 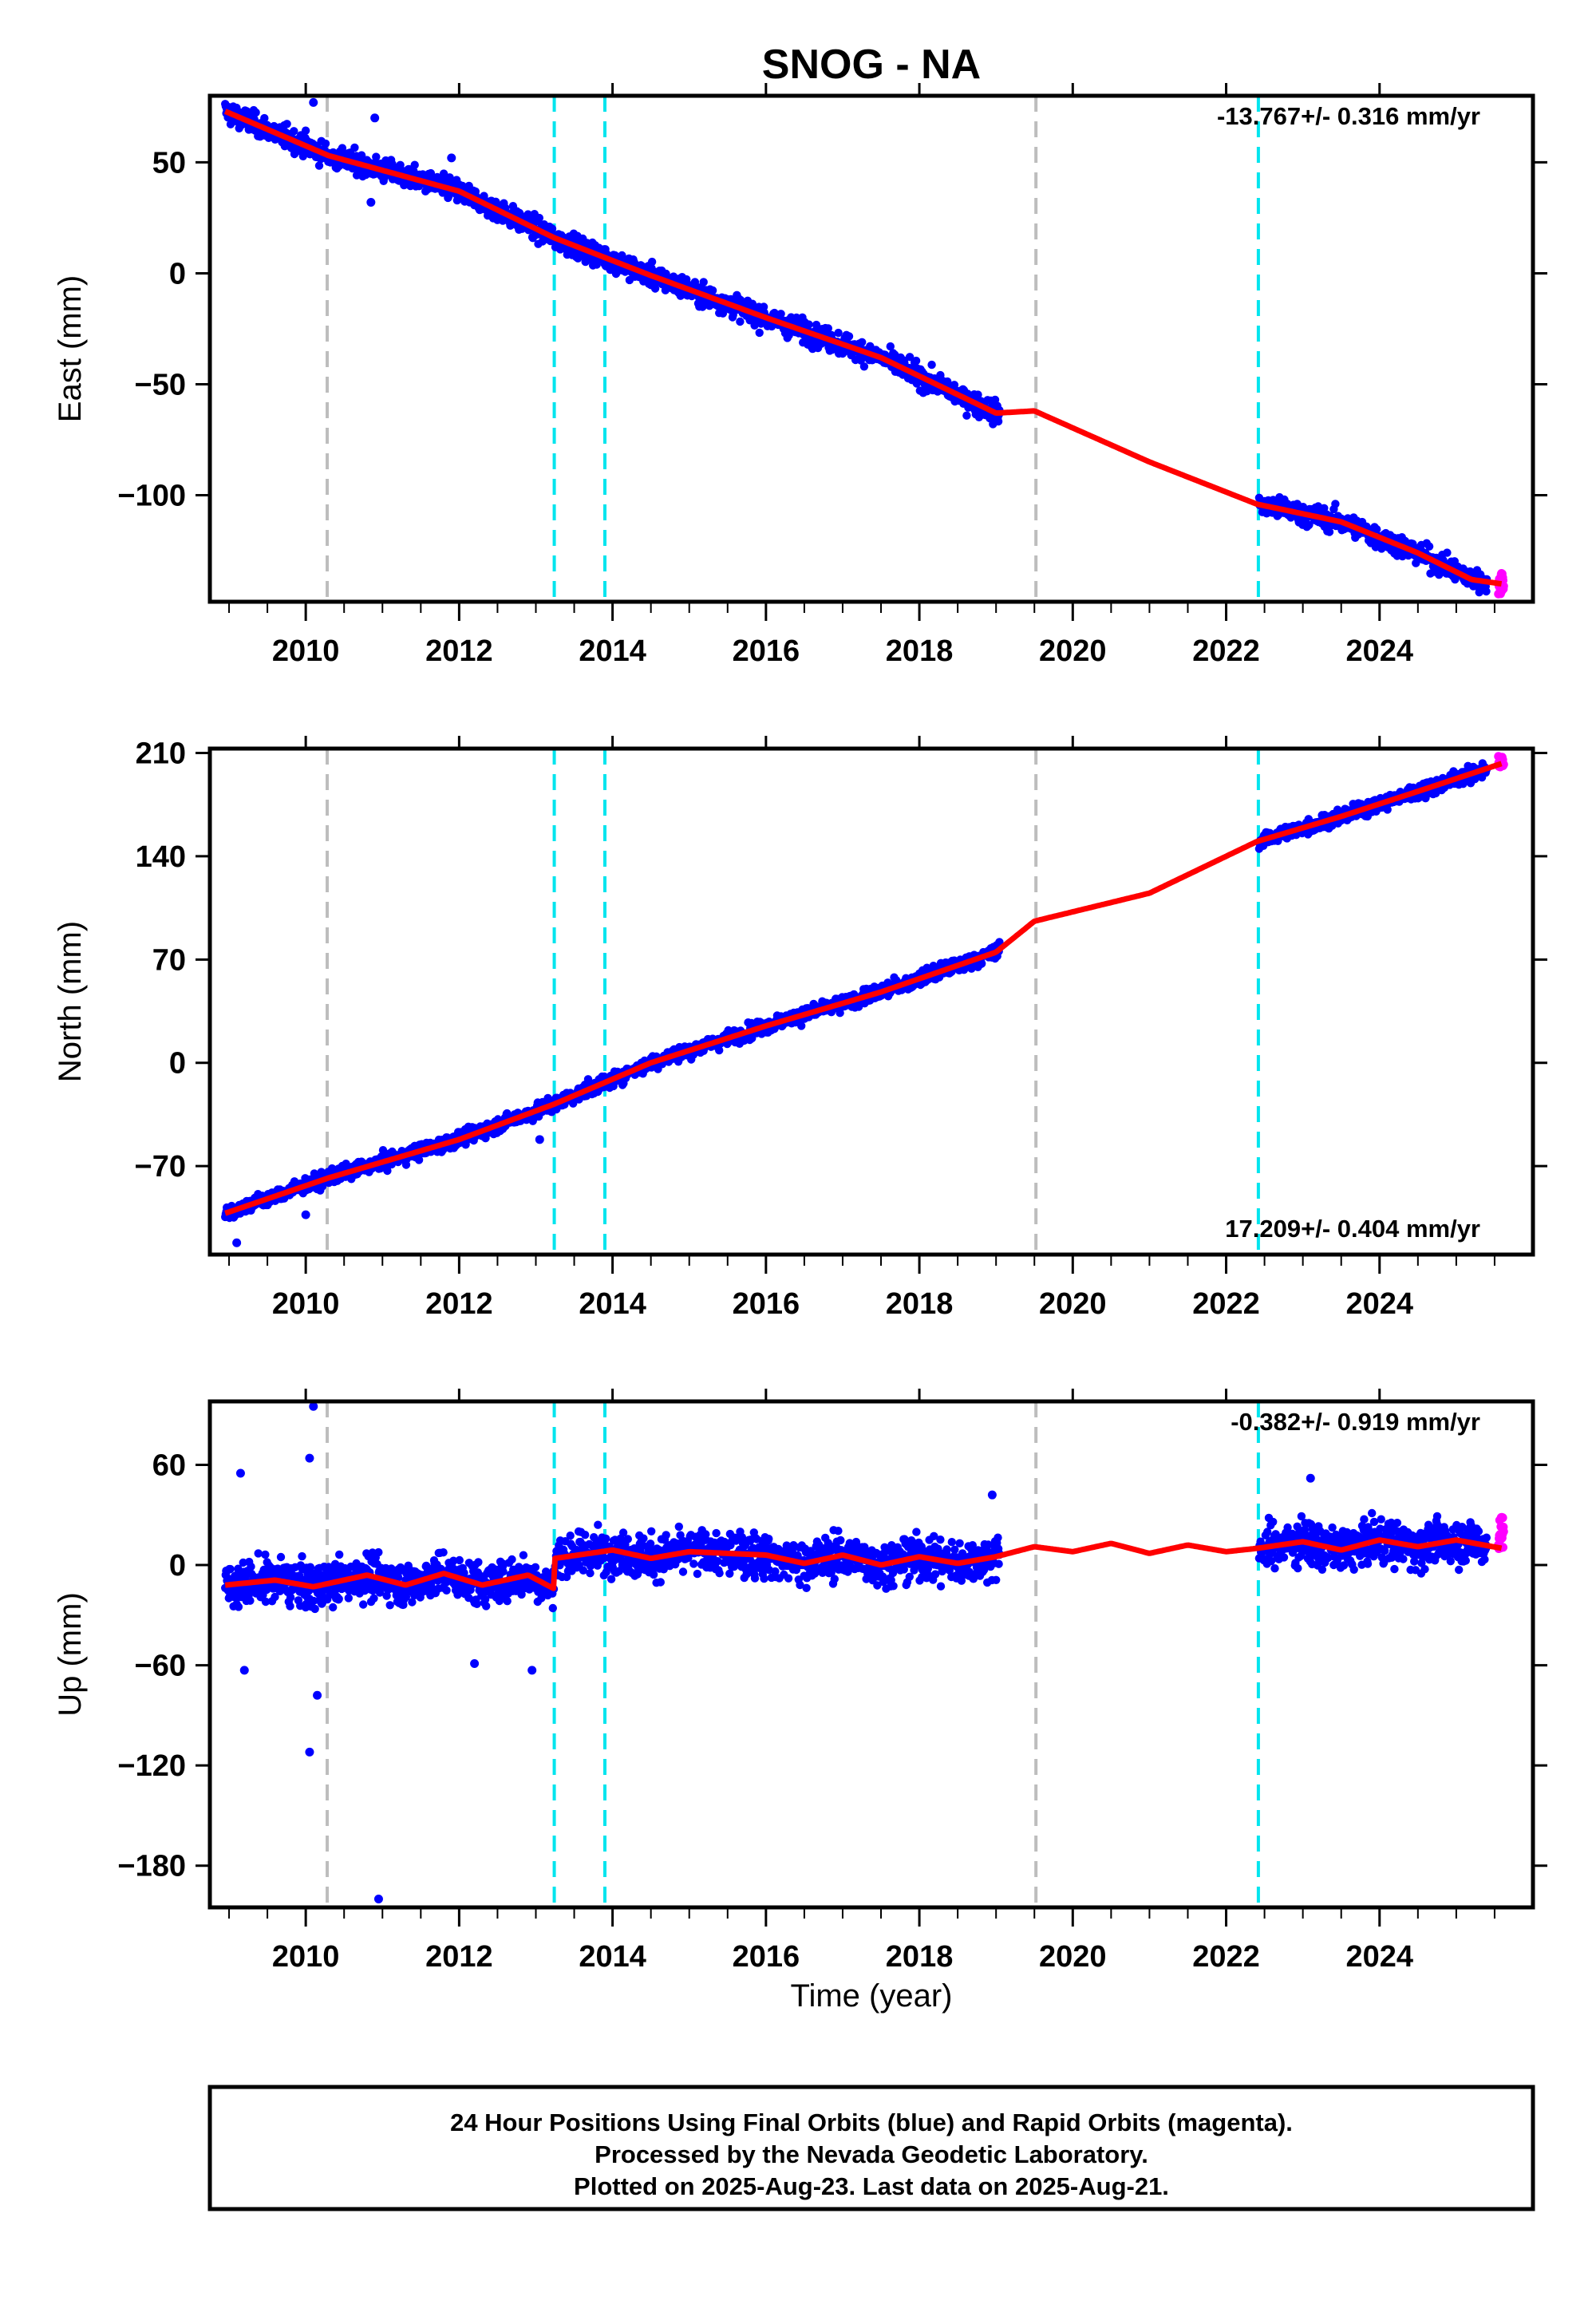 What do you see at coordinates (169, 1466) in the screenshot?
I see `y-tick-label: 60` at bounding box center [169, 1466].